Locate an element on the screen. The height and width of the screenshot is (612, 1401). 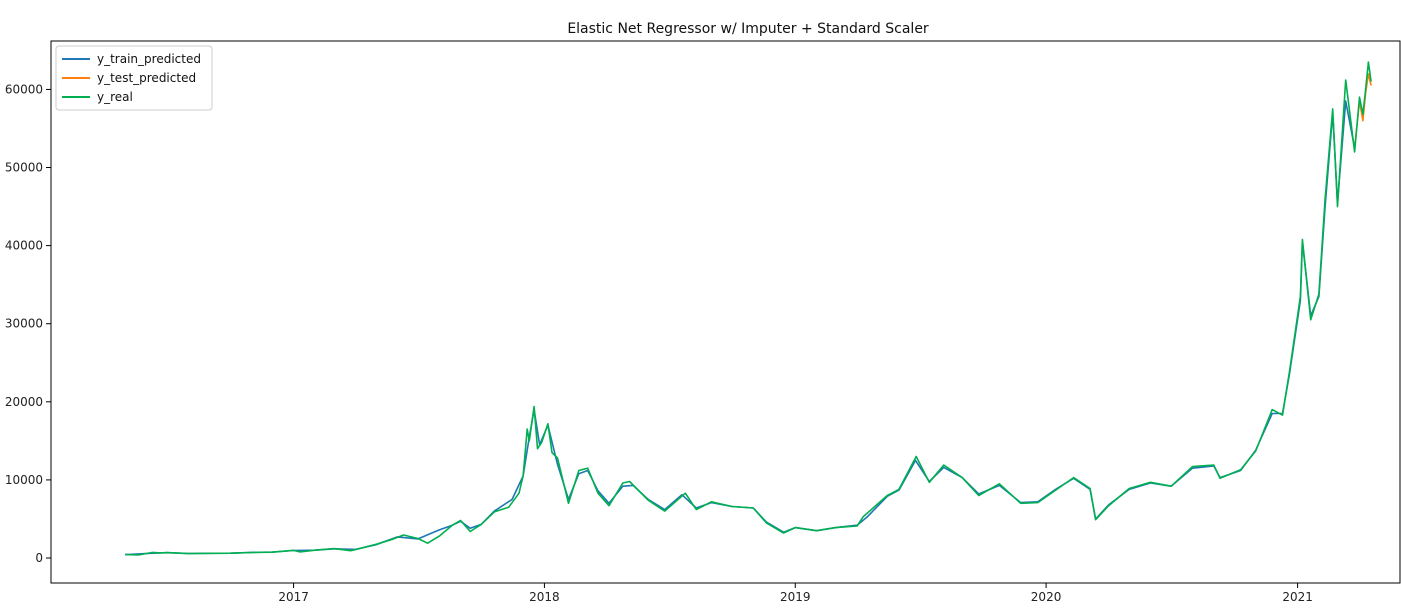
legend: y_train_predicted y_test_predicted y_real is located at coordinates (134, 78).